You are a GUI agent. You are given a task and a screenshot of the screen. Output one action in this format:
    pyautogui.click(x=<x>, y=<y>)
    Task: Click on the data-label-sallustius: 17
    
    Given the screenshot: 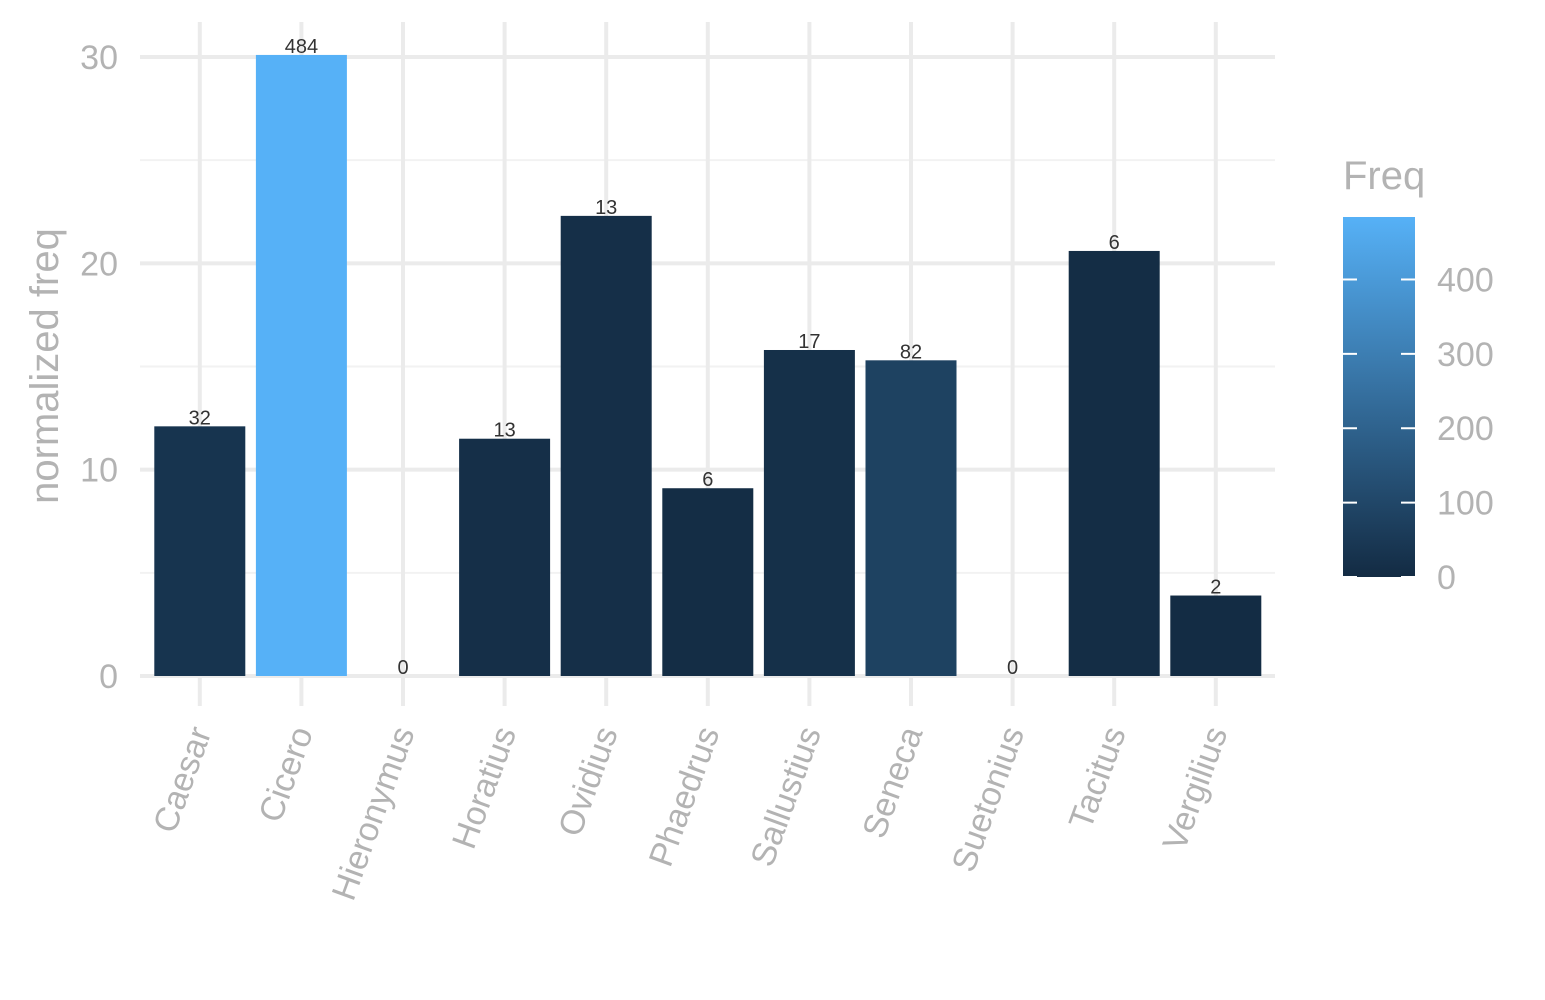 What is the action you would take?
    pyautogui.click(x=809, y=342)
    